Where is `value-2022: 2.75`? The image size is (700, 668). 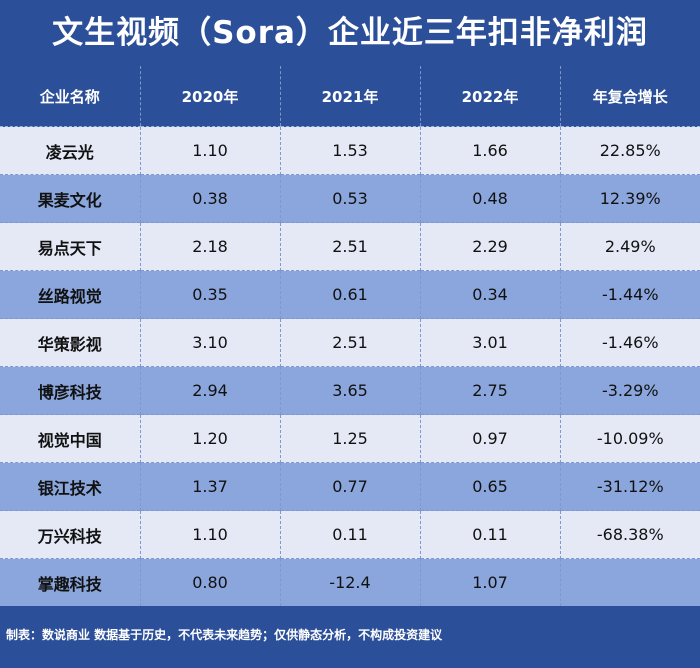
value-2022: 2.75 is located at coordinates (489, 390).